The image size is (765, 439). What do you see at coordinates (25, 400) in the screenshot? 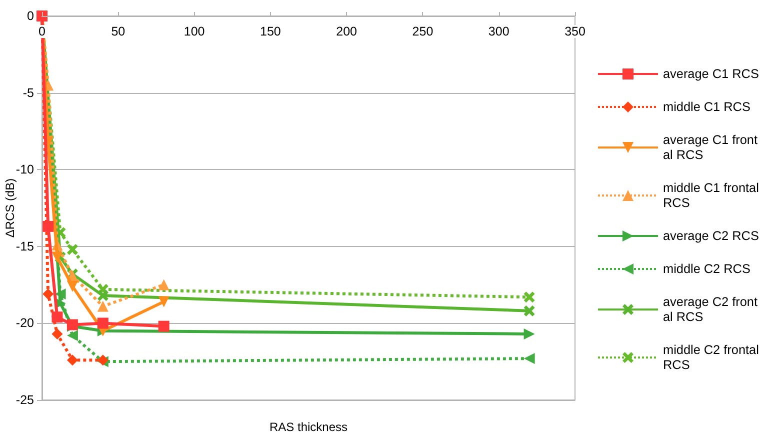
I see `y-tick-label: -25` at bounding box center [25, 400].